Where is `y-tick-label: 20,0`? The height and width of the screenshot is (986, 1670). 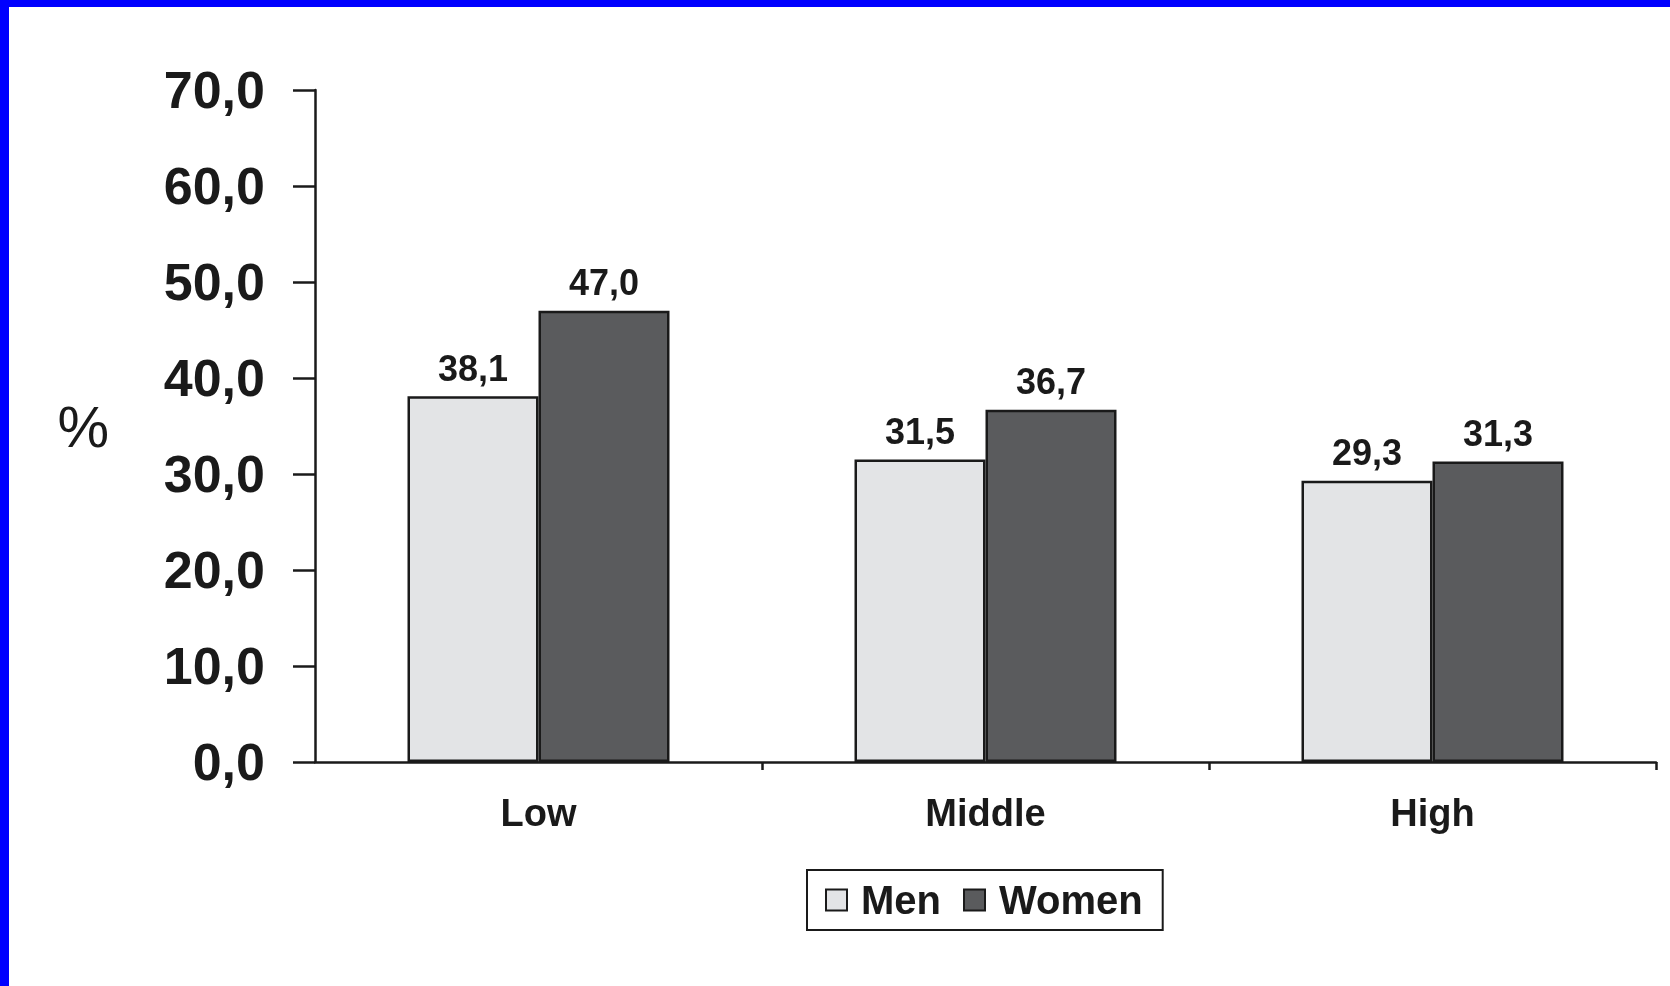
y-tick-label: 20,0 is located at coordinates (214, 570).